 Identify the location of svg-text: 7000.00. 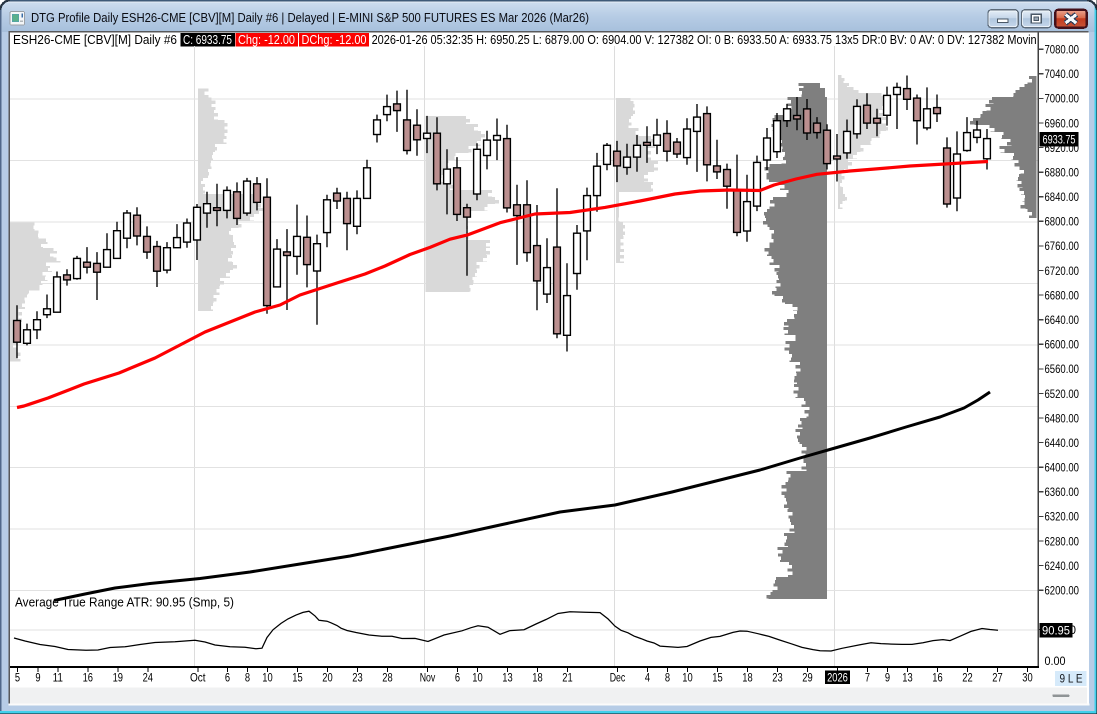
(1062, 99).